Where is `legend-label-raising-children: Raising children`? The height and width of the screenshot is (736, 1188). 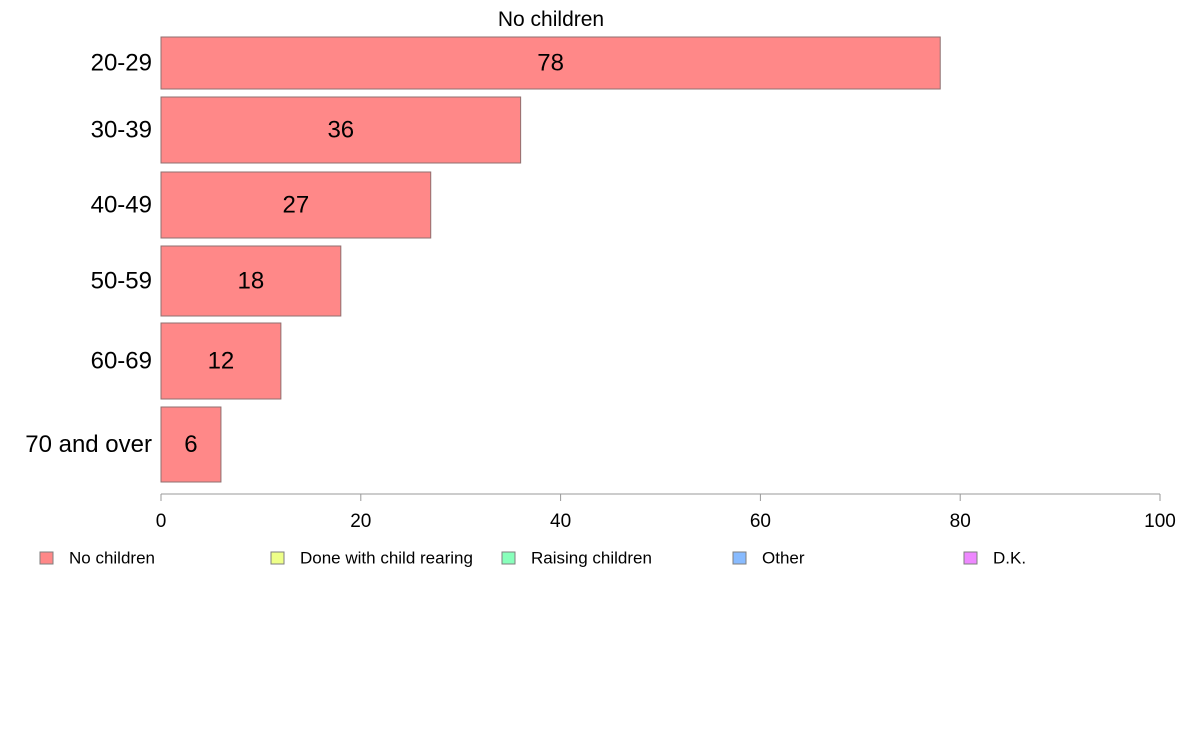 legend-label-raising-children: Raising children is located at coordinates (591, 558).